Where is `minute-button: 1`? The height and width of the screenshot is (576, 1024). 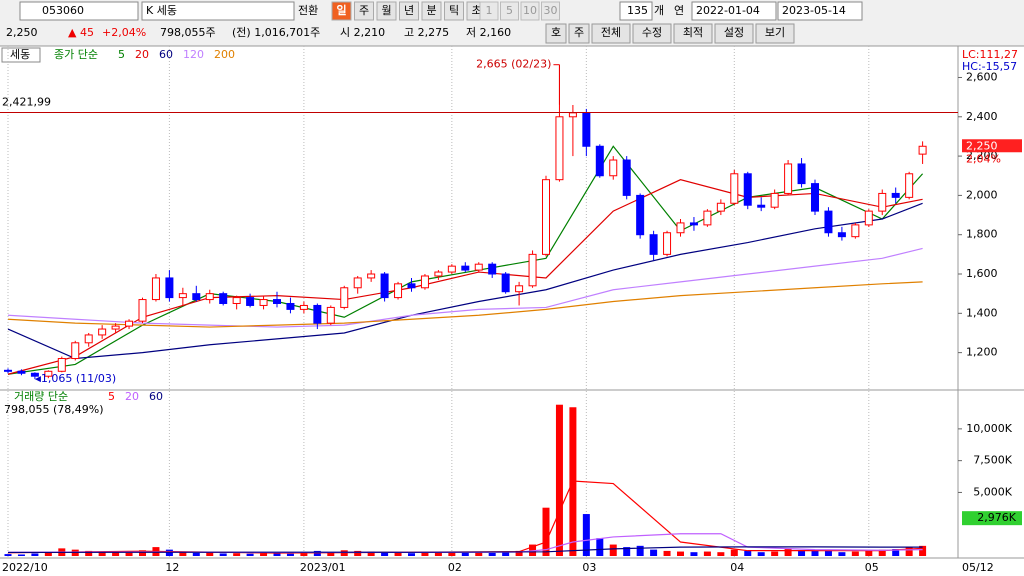 minute-button: 1 is located at coordinates (489, 10).